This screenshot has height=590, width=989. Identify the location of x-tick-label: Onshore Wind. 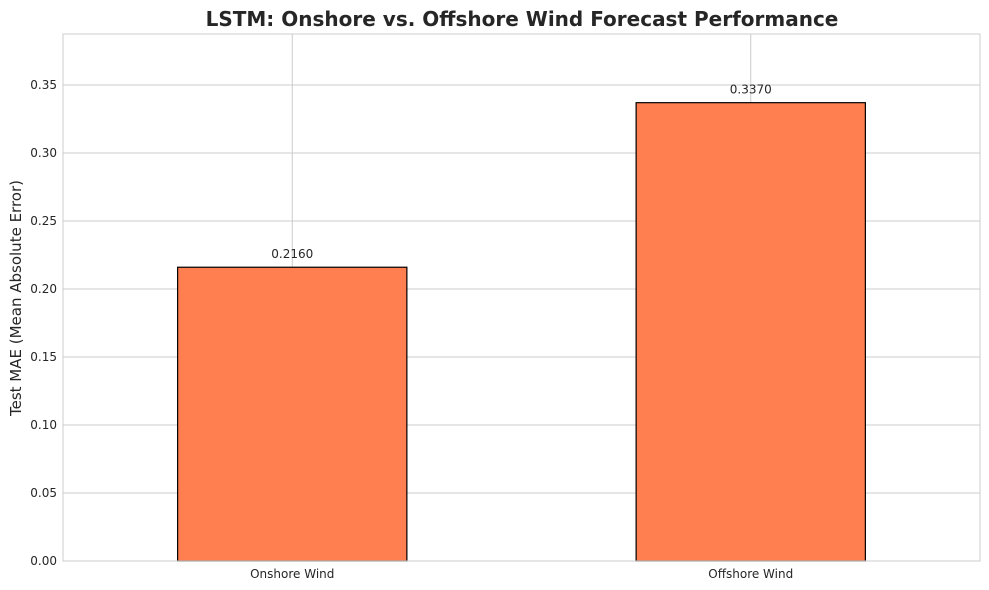
(292, 574).